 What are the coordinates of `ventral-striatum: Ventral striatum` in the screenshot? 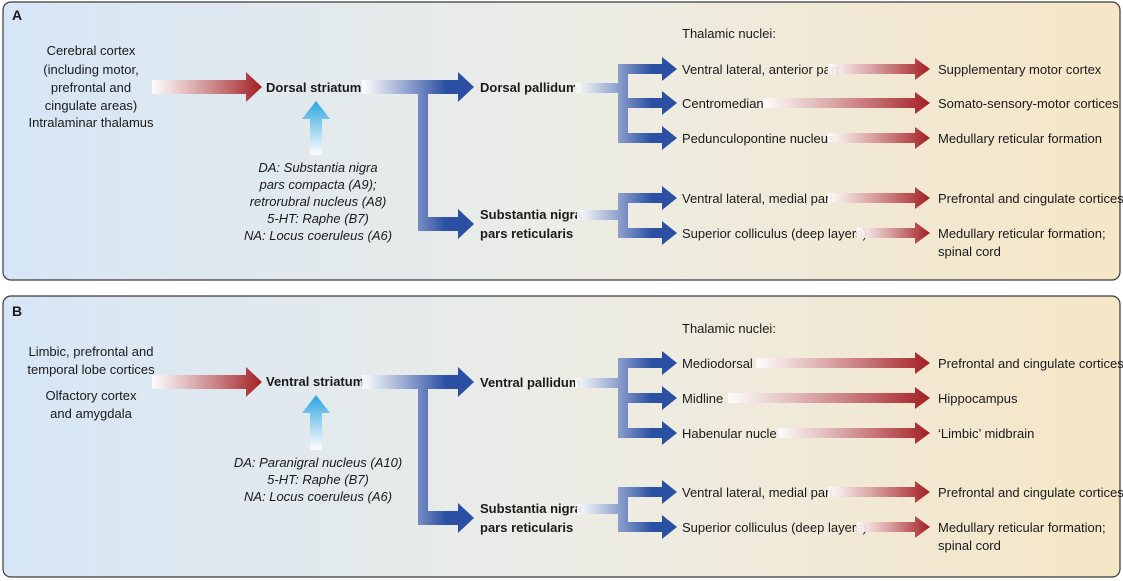 It's located at (315, 381).